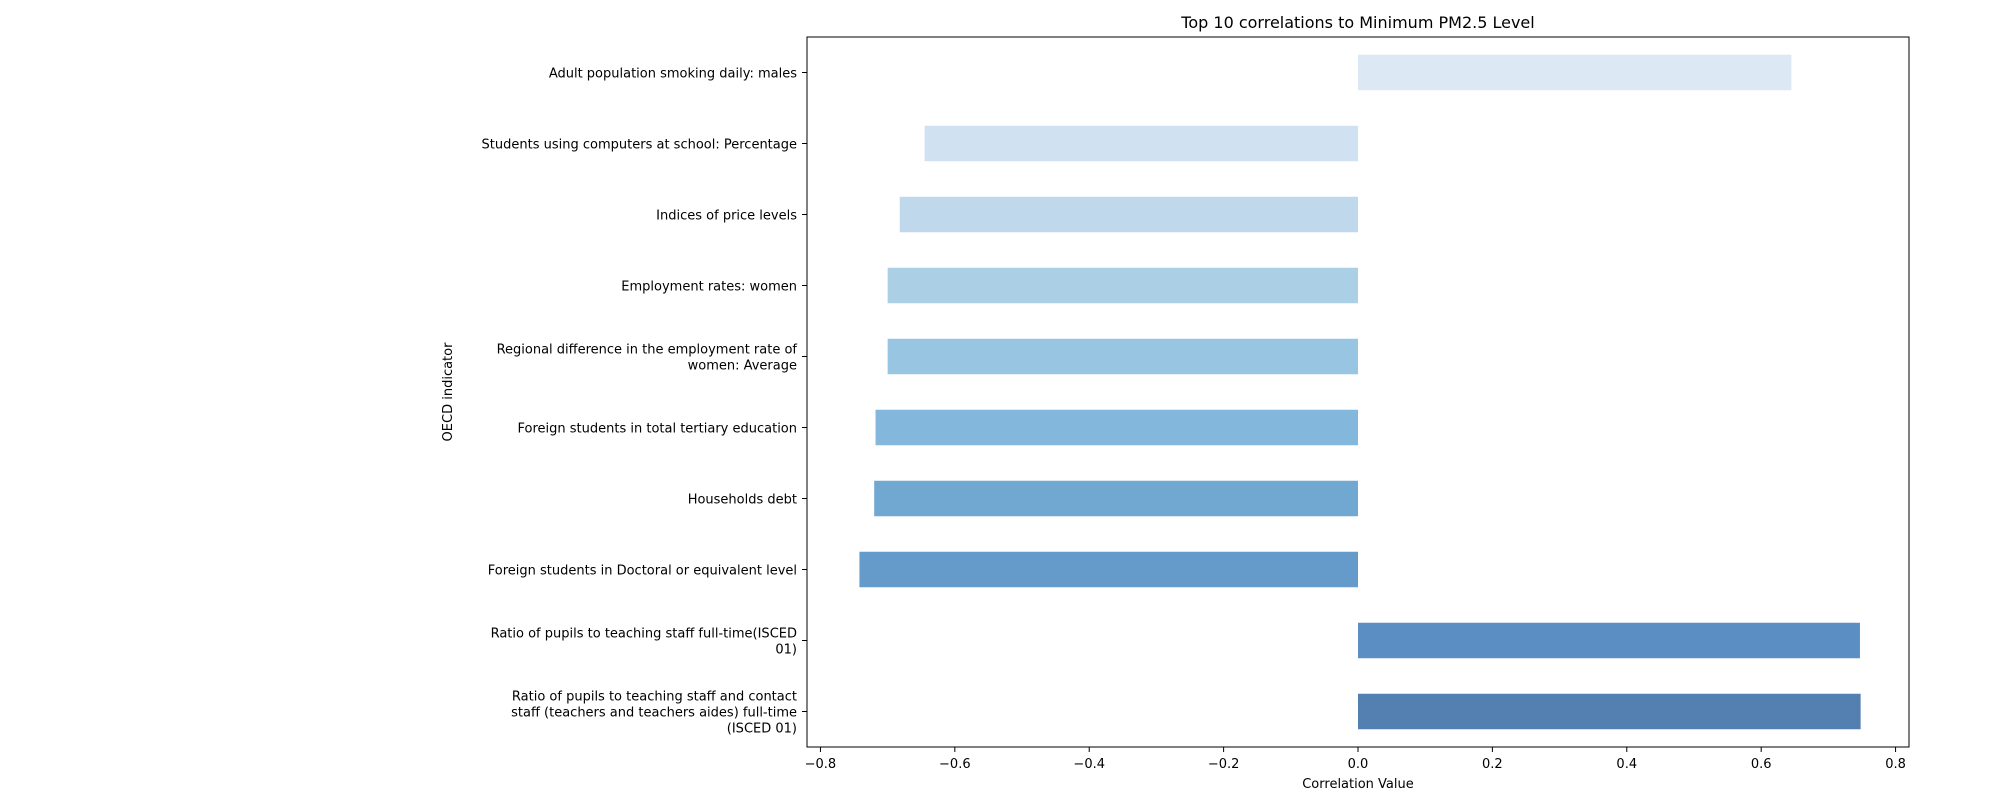  I want to click on category-label-line: Indices of price levels, so click(726, 216).